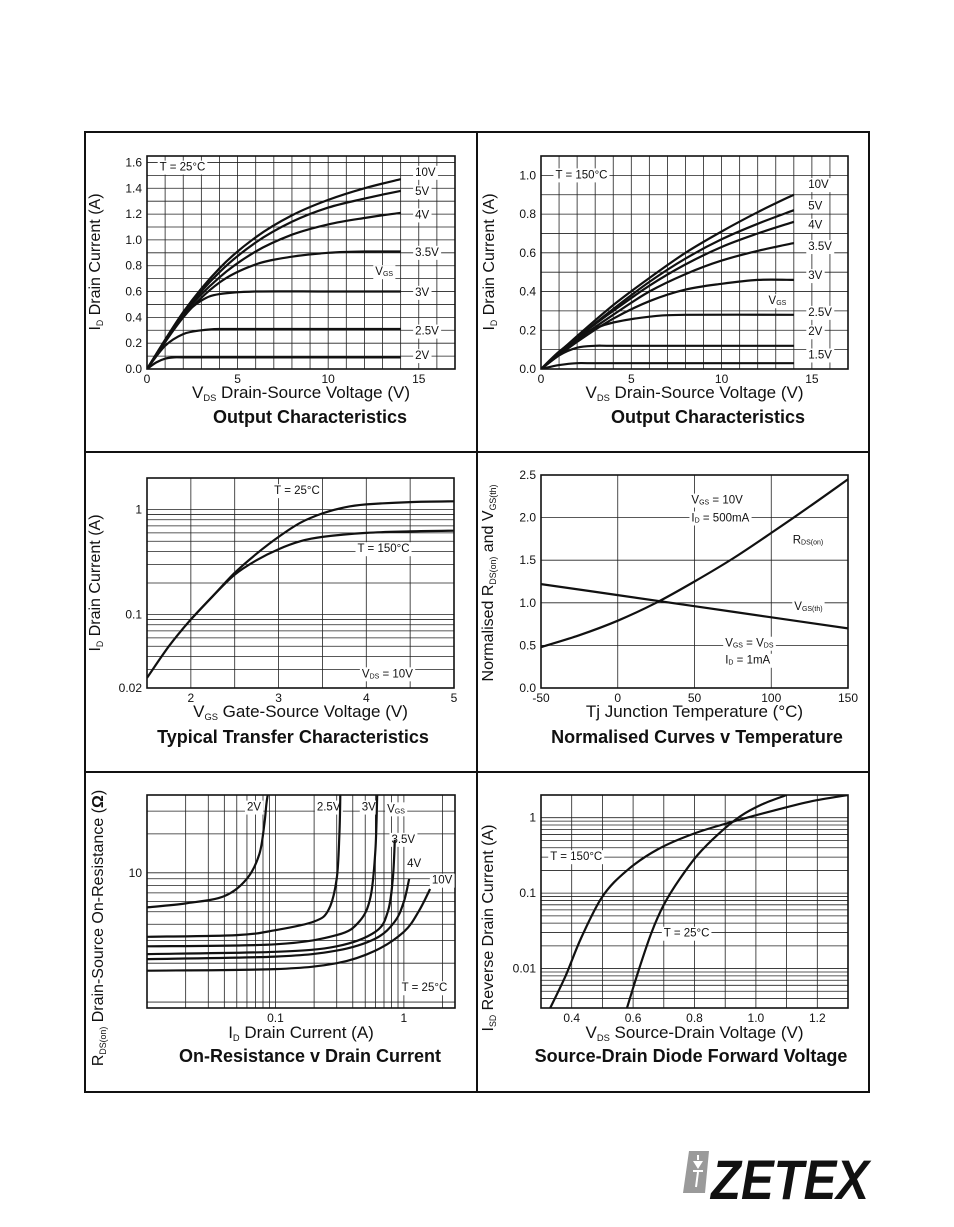 This screenshot has width=954, height=1227. Describe the element at coordinates (133, 188) in the screenshot. I see `y-tick-label: 1.4` at that location.